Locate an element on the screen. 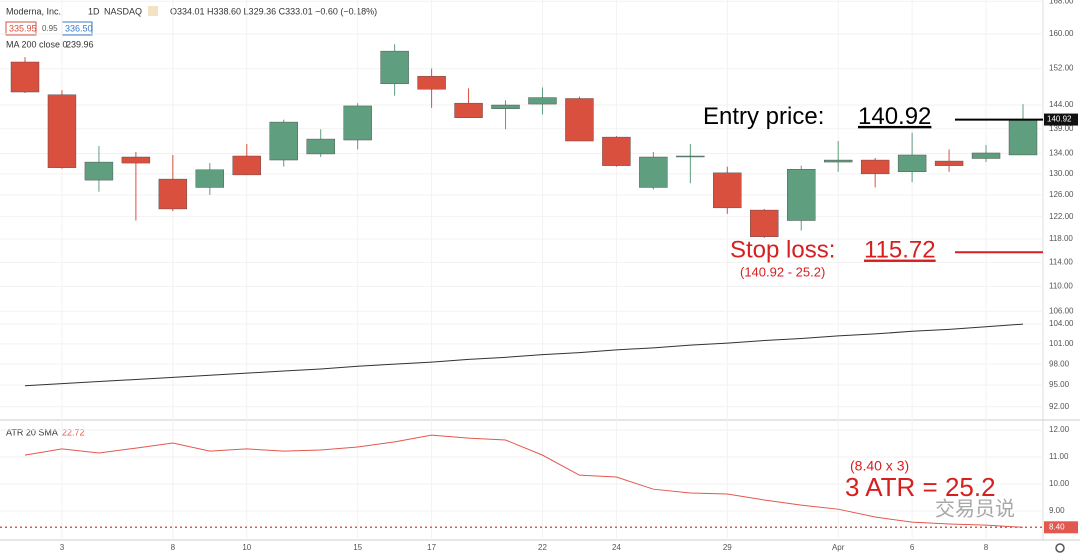  symbol-title: Moderna, Inc. is located at coordinates (33, 11).